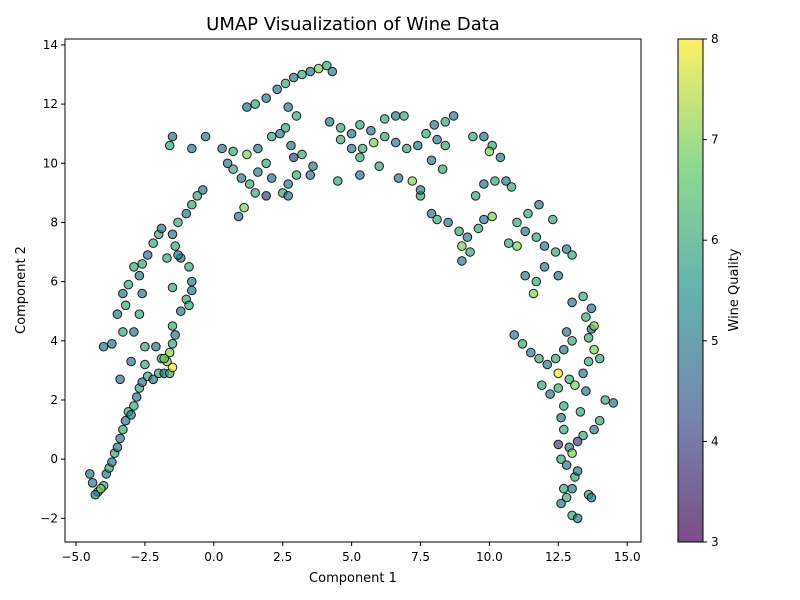 The image size is (800, 600). Describe the element at coordinates (50, 45) in the screenshot. I see `y-tick-label: 14` at that location.